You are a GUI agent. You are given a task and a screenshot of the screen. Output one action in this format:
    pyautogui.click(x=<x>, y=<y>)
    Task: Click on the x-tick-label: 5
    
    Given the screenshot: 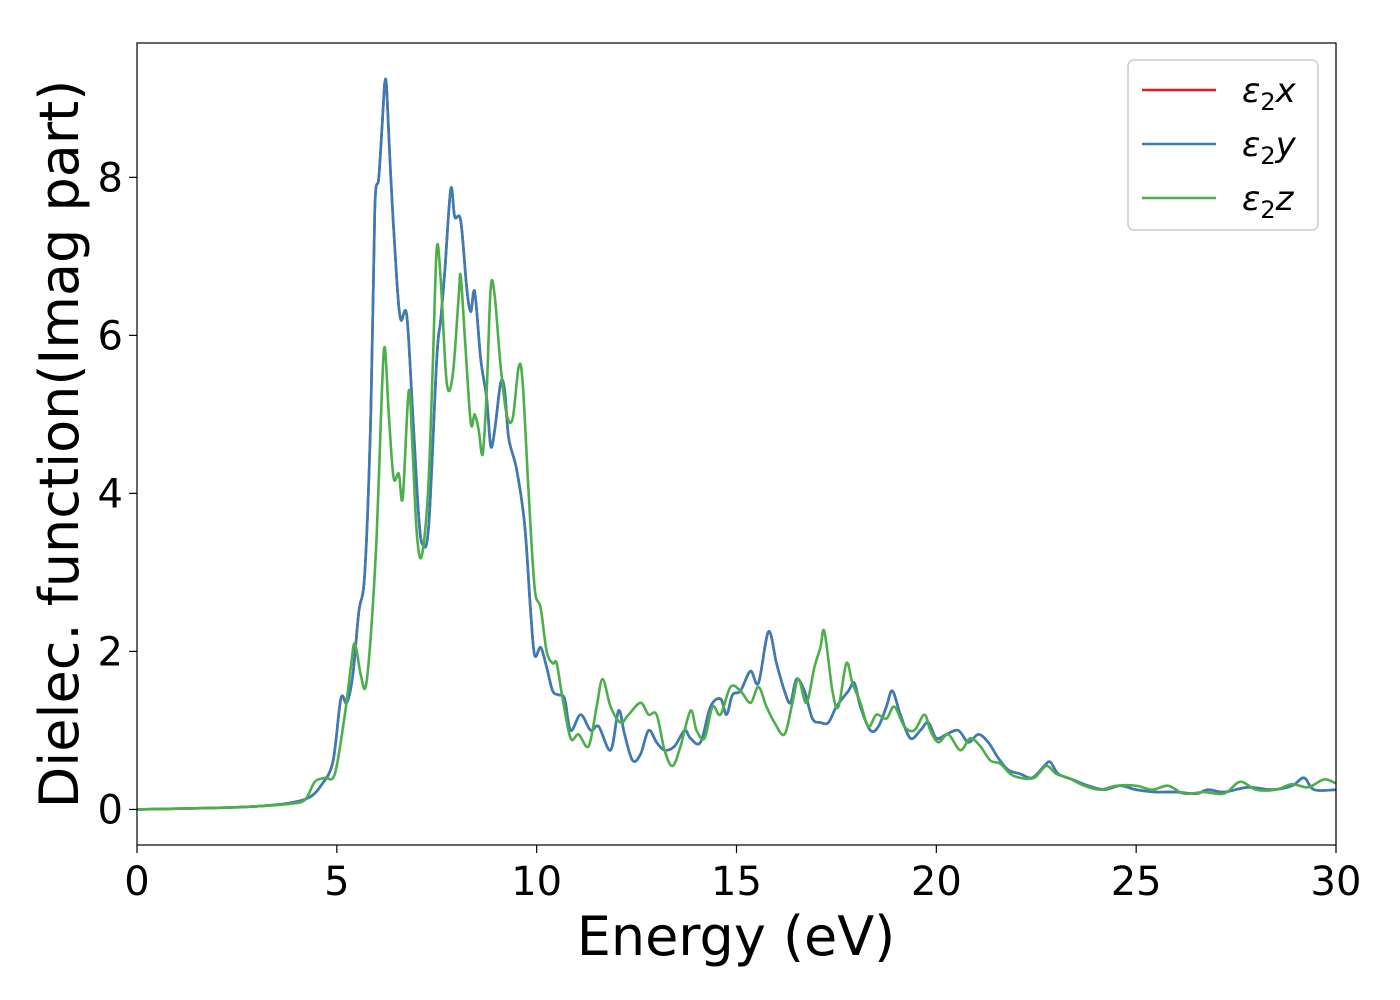 What is the action you would take?
    pyautogui.click(x=336, y=882)
    